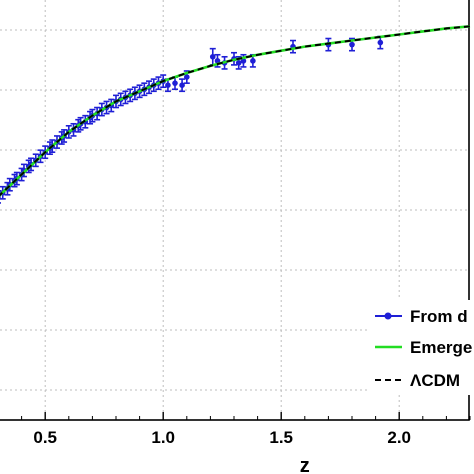  I want to click on legend-label-lcdm: ΛCDM, so click(435, 380).